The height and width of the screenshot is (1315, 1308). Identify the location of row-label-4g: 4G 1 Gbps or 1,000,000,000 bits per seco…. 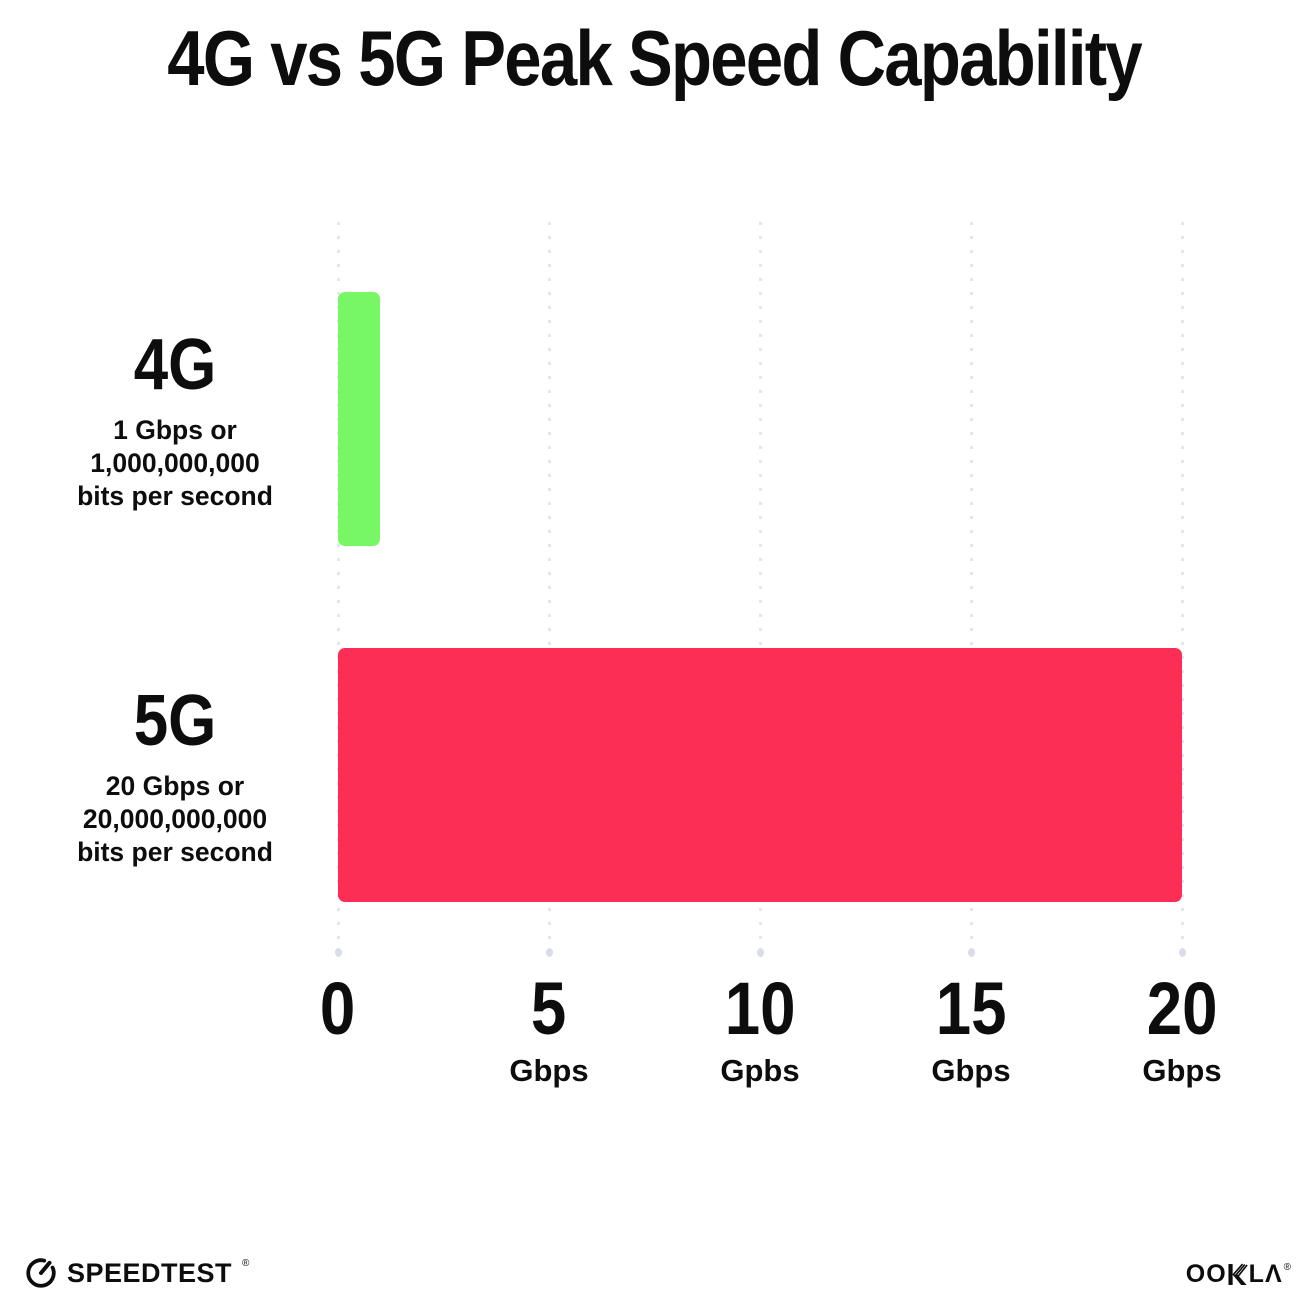
(175, 419).